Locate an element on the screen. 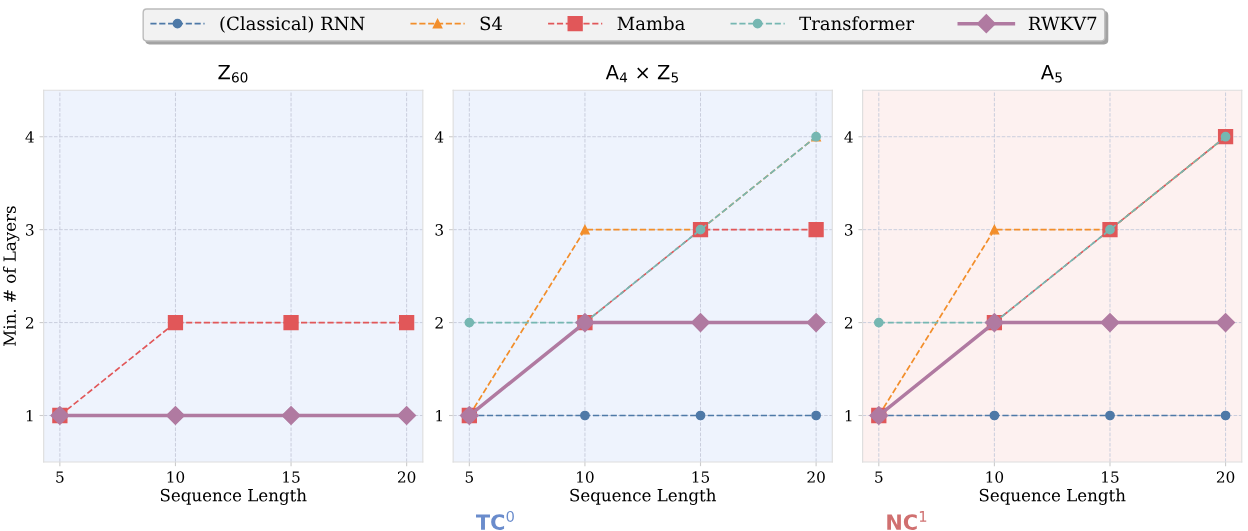 The width and height of the screenshot is (1248, 531). legend-label: RWKV7 is located at coordinates (1062, 23).